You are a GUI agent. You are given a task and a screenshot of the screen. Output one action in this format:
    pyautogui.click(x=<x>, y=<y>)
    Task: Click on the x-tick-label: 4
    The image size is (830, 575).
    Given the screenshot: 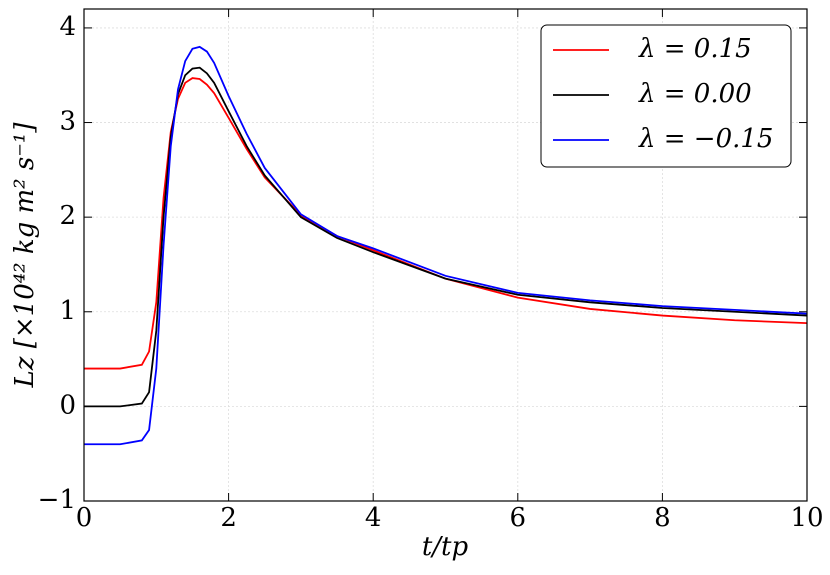 What is the action you would take?
    pyautogui.click(x=373, y=518)
    